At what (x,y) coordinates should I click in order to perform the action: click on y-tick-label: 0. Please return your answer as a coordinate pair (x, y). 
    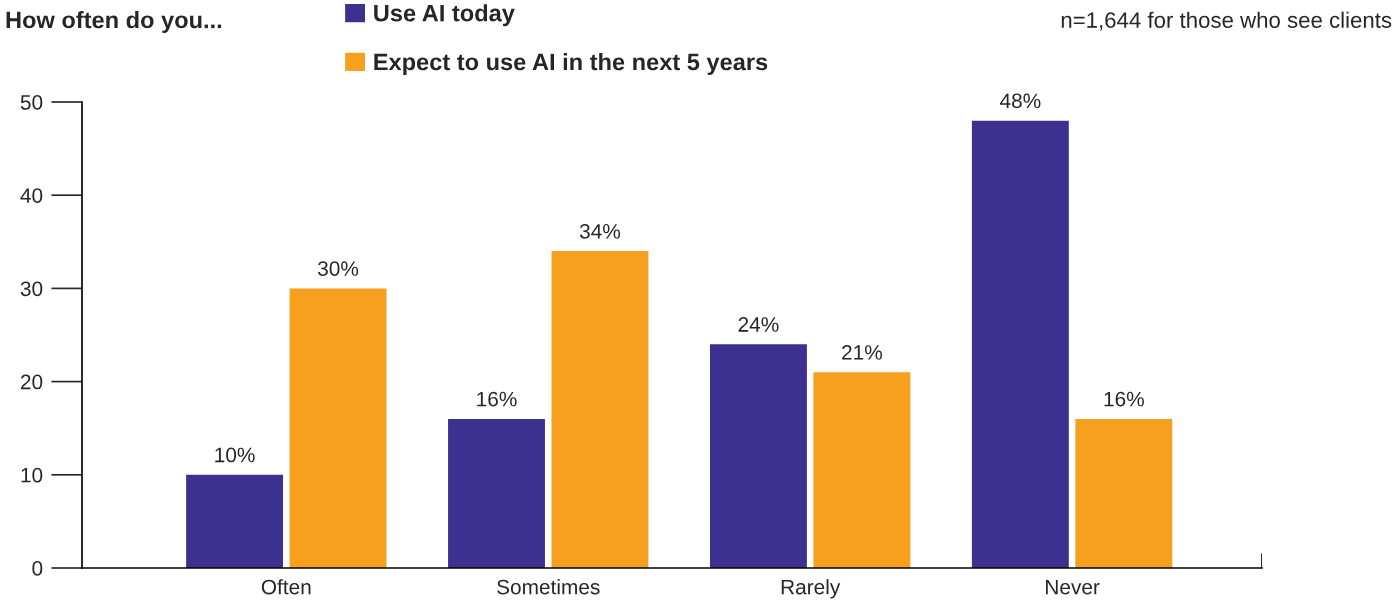
    Looking at the image, I should click on (37, 568).